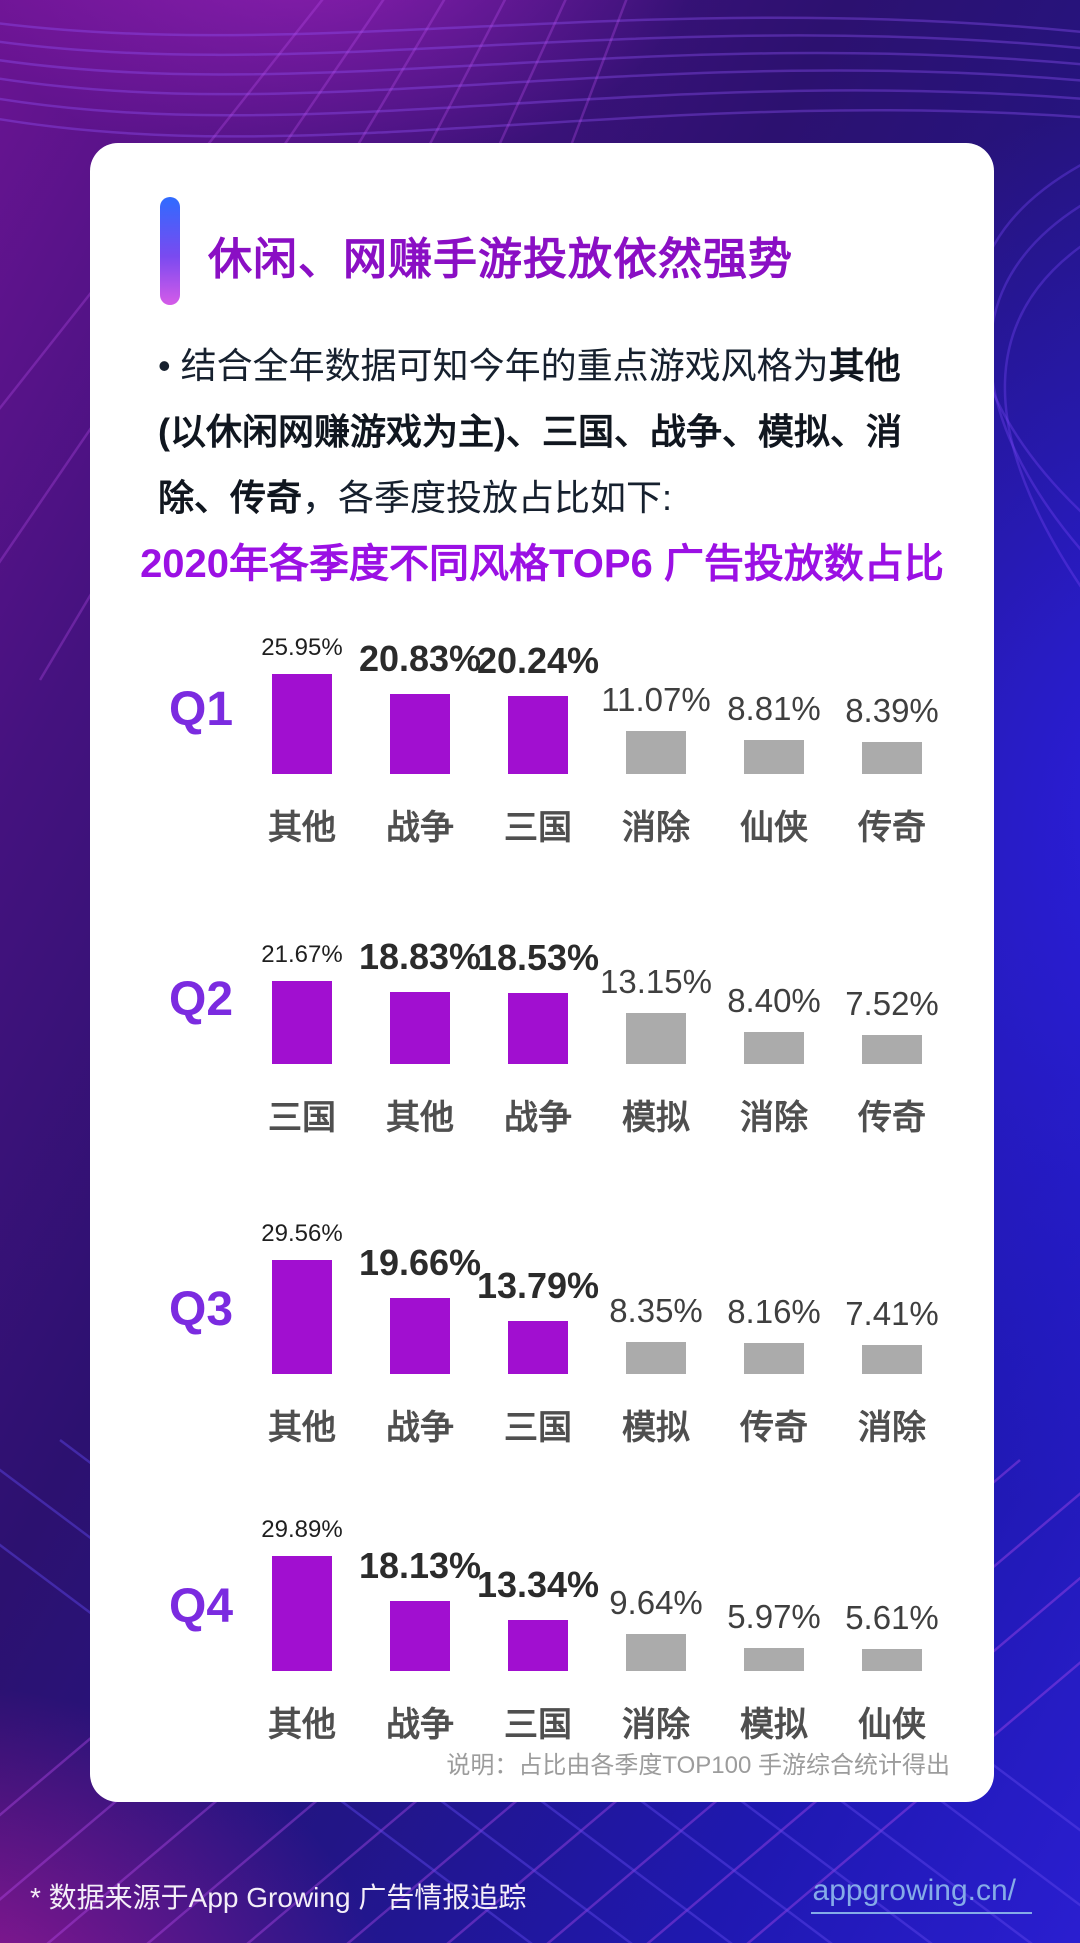 The height and width of the screenshot is (1943, 1080). What do you see at coordinates (892, 1003) in the screenshot?
I see `bar-value-label: 7.52%` at bounding box center [892, 1003].